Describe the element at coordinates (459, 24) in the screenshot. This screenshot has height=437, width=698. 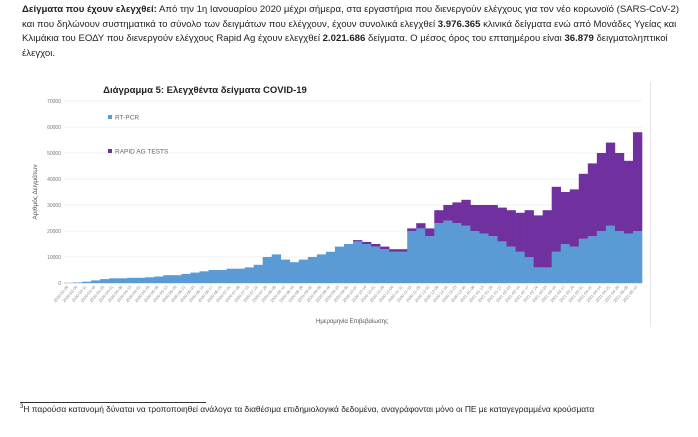
I see `total-pcr: 3.976.365` at that location.